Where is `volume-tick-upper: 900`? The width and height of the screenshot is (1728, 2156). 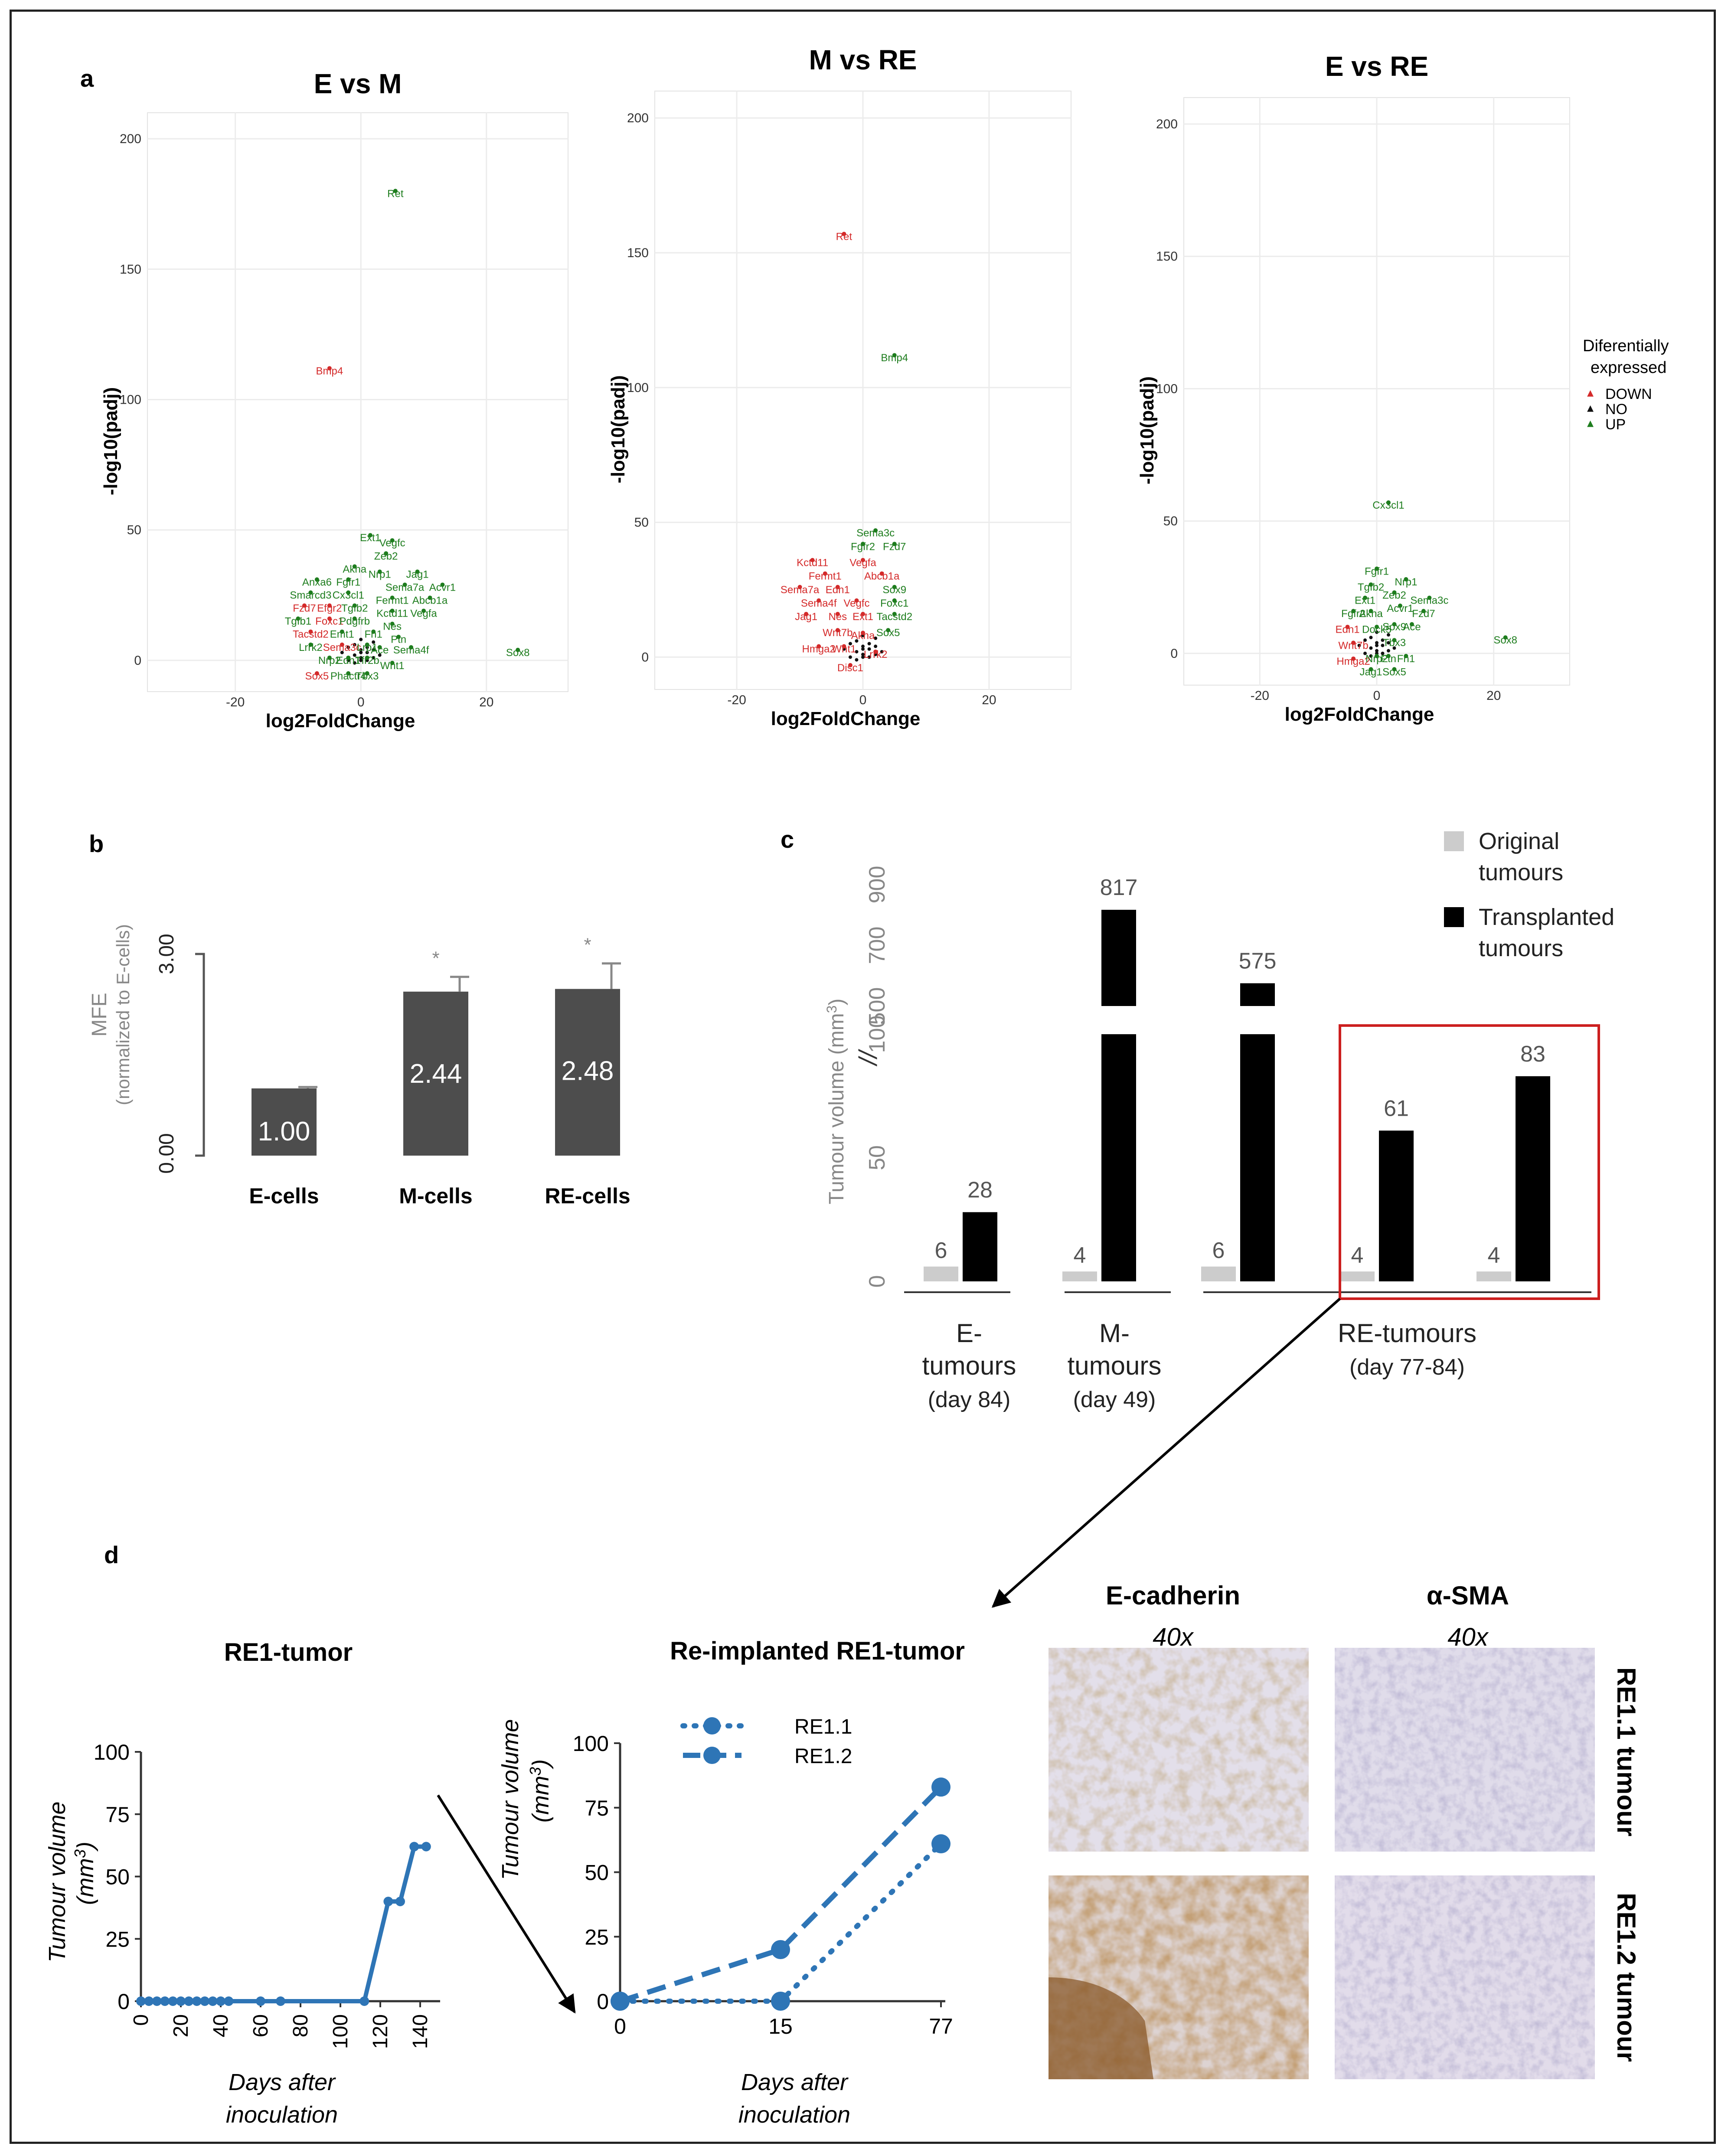 volume-tick-upper: 900 is located at coordinates (877, 885).